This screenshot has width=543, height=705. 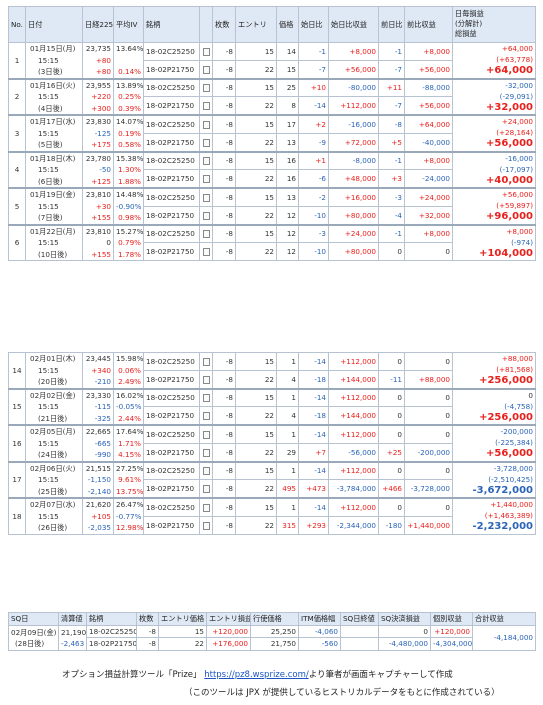 I want to click on leg-pnl-start: -2,344,000, so click(x=353, y=525).